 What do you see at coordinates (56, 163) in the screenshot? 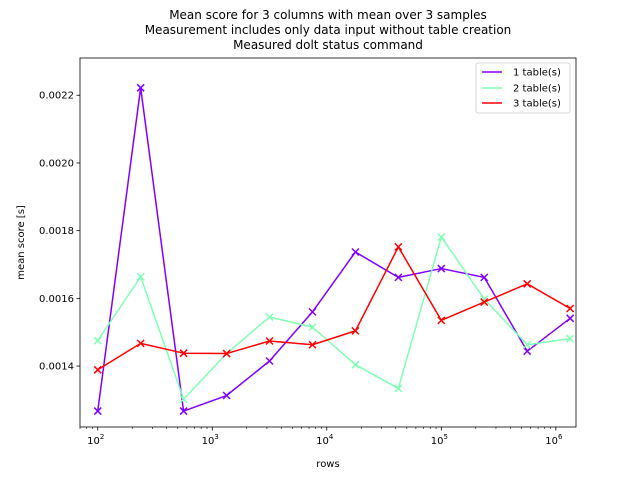
I see `y-tick-label: 0.0020` at bounding box center [56, 163].